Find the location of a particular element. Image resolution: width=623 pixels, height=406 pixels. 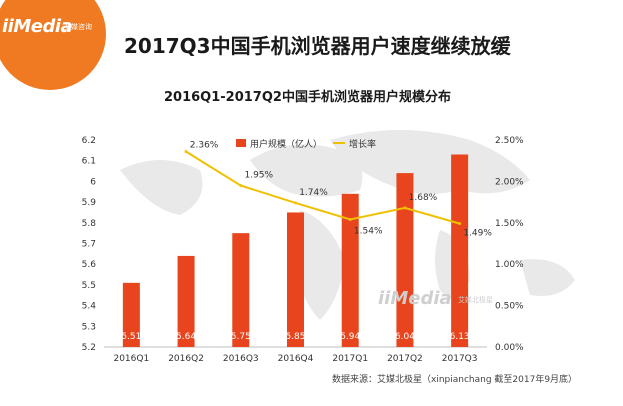

bar-value-label: 5.51 is located at coordinates (131, 337).